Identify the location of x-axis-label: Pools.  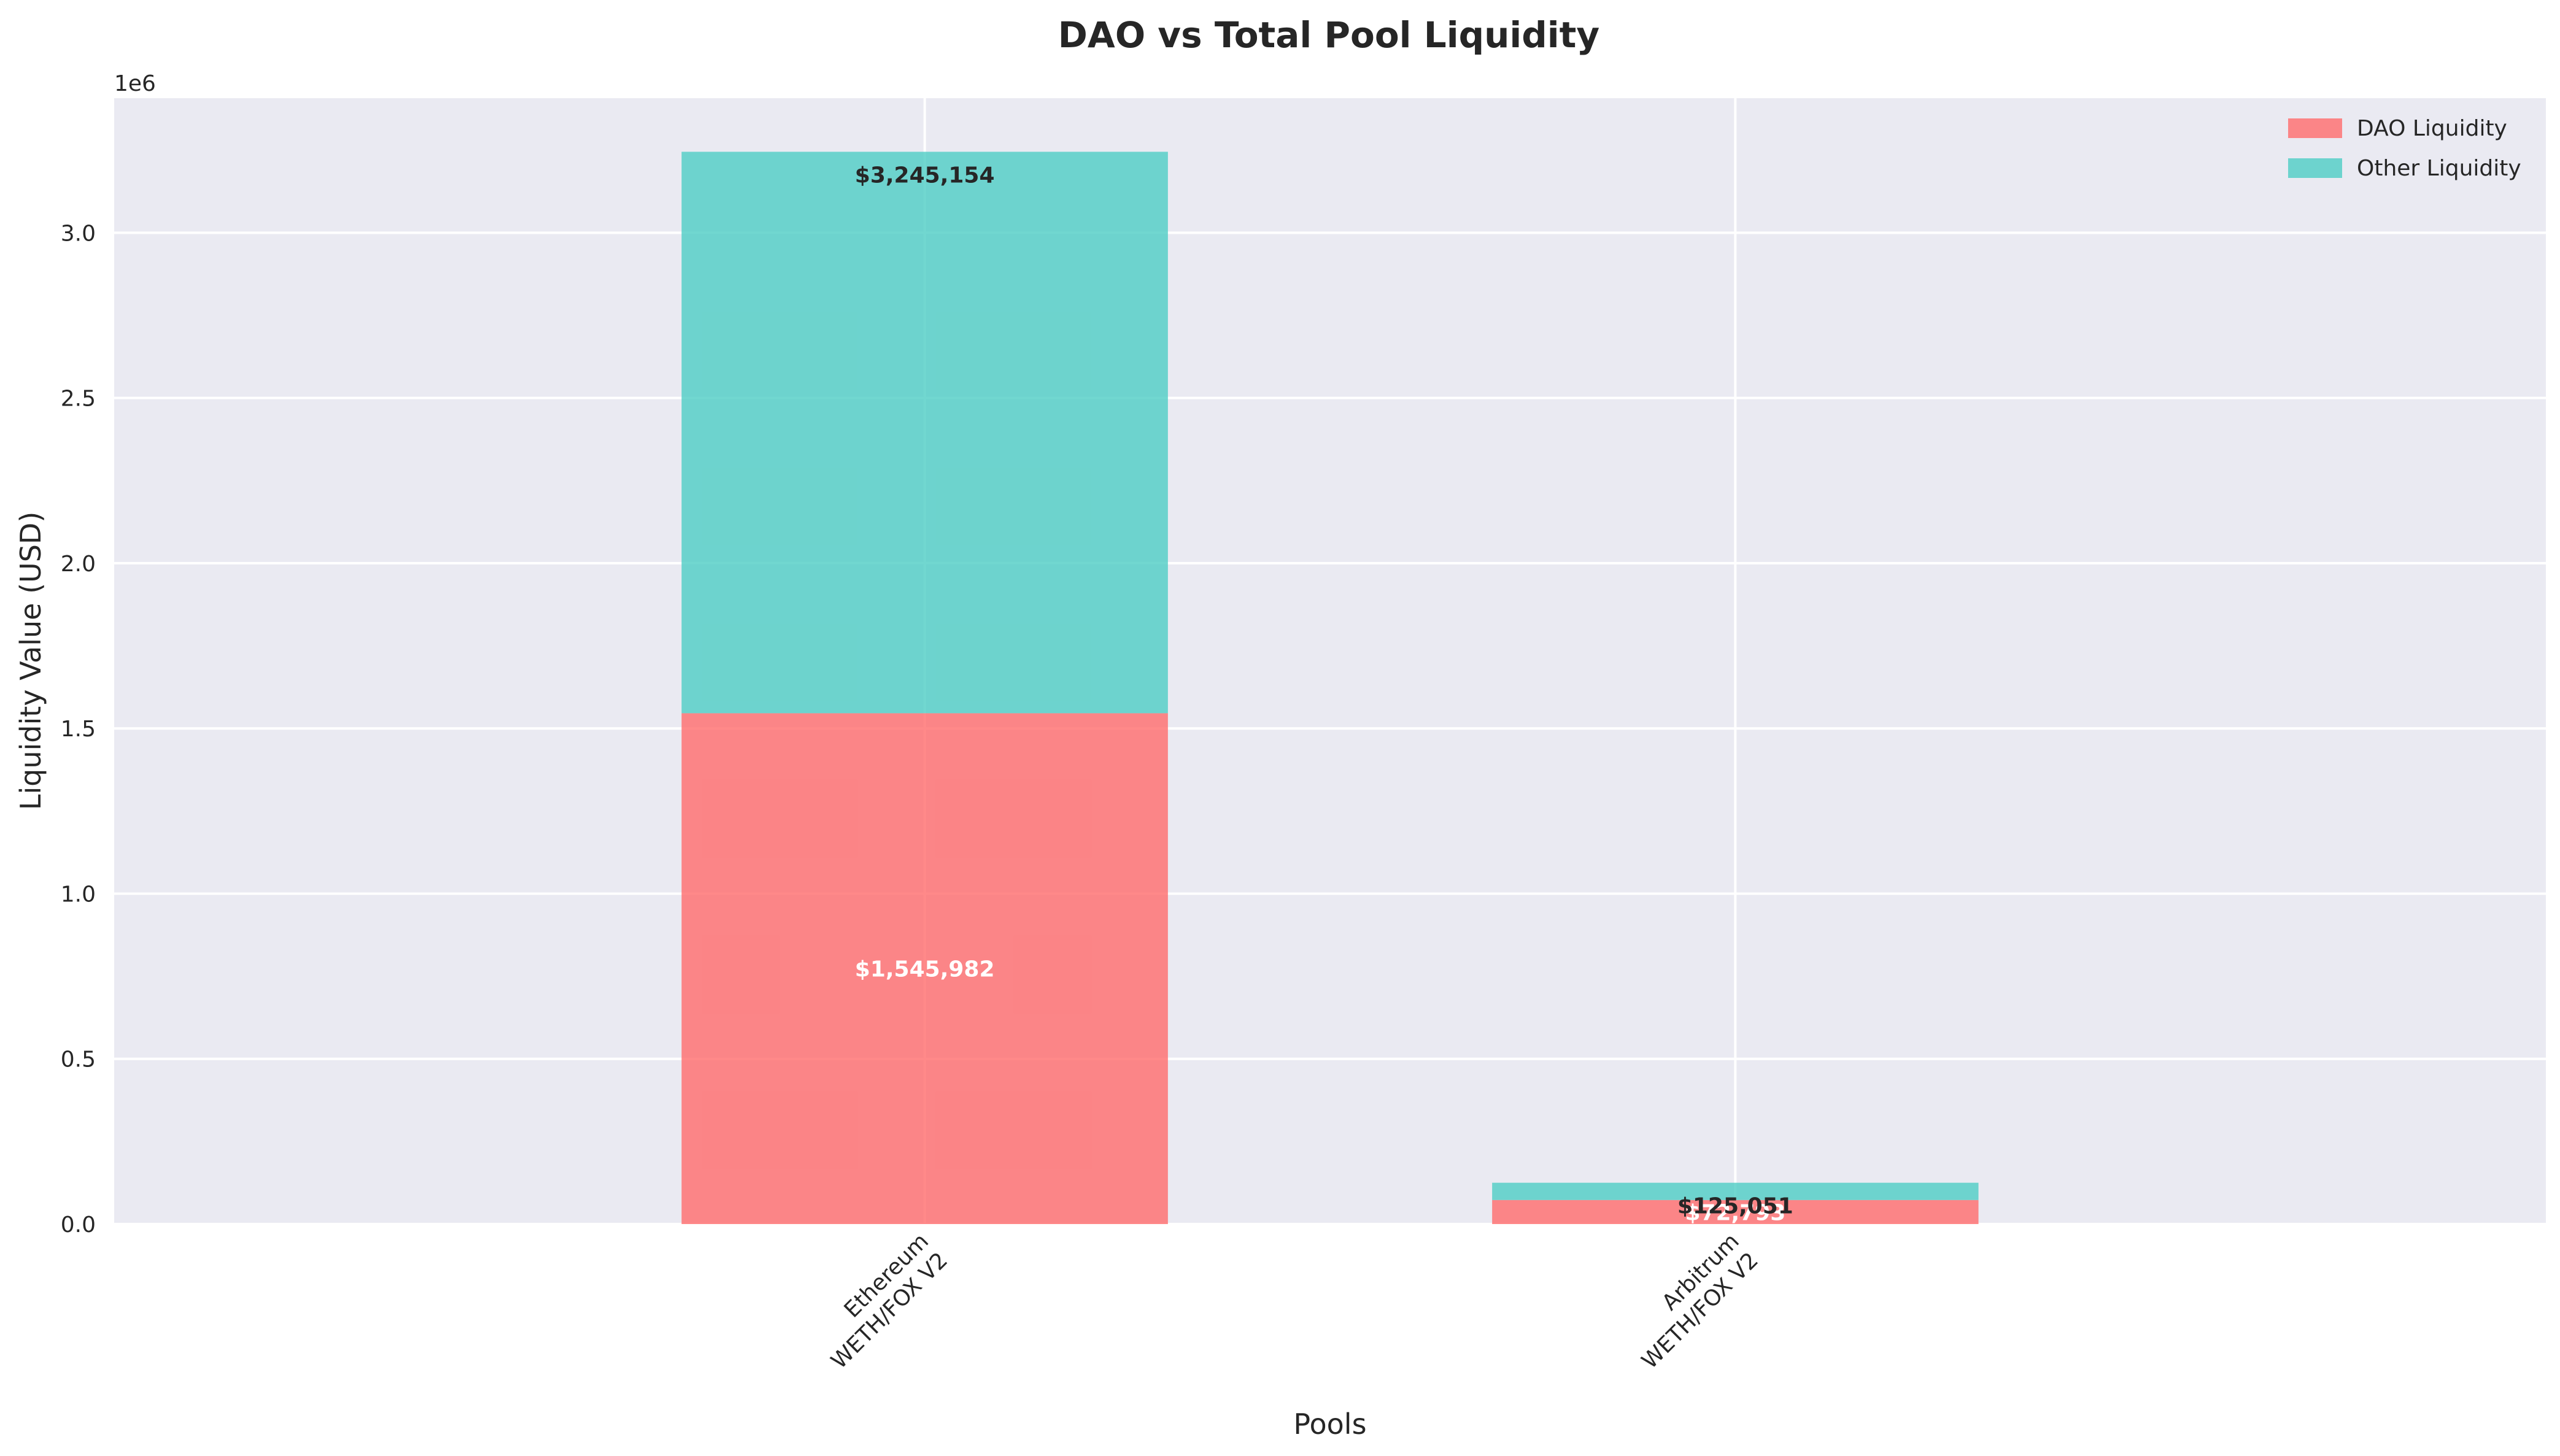
(1330, 1424).